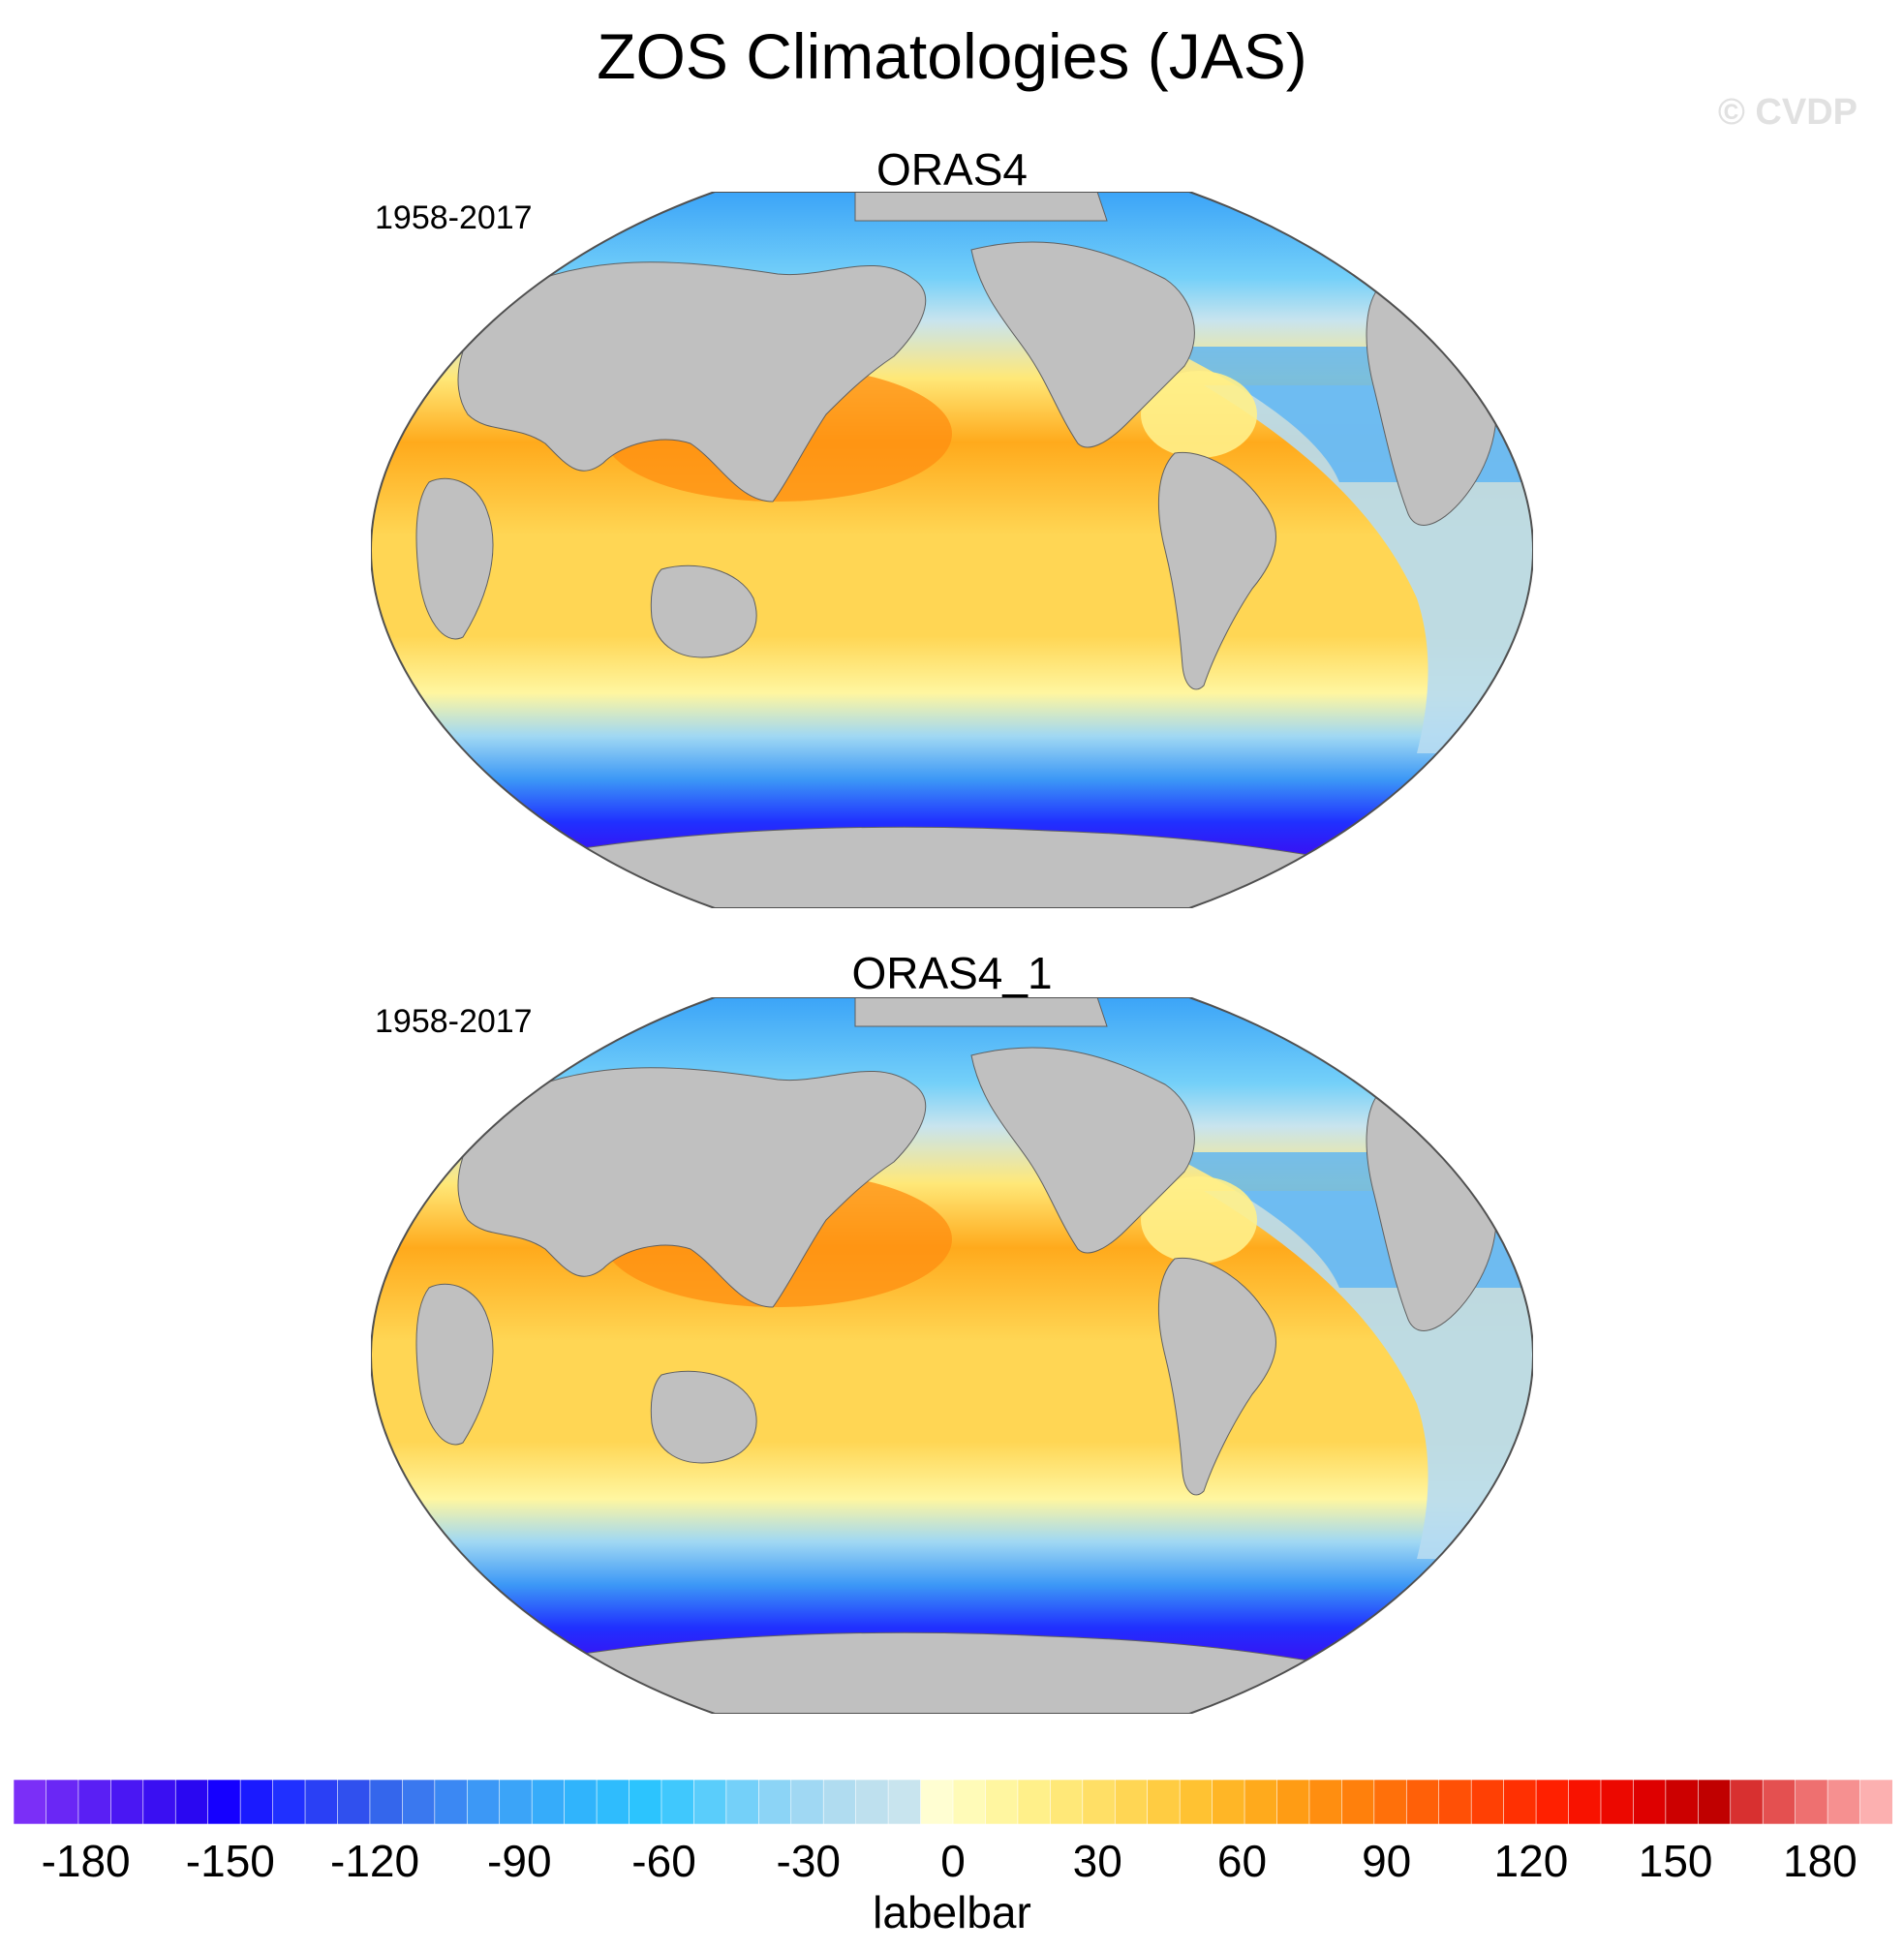  I want to click on colorbar-tick-label: 0, so click(953, 1861).